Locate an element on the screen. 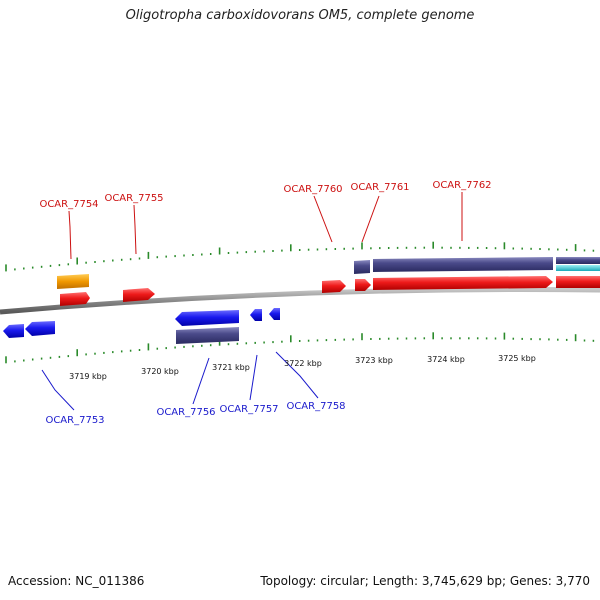  genome-backbone is located at coordinates (300, 300).